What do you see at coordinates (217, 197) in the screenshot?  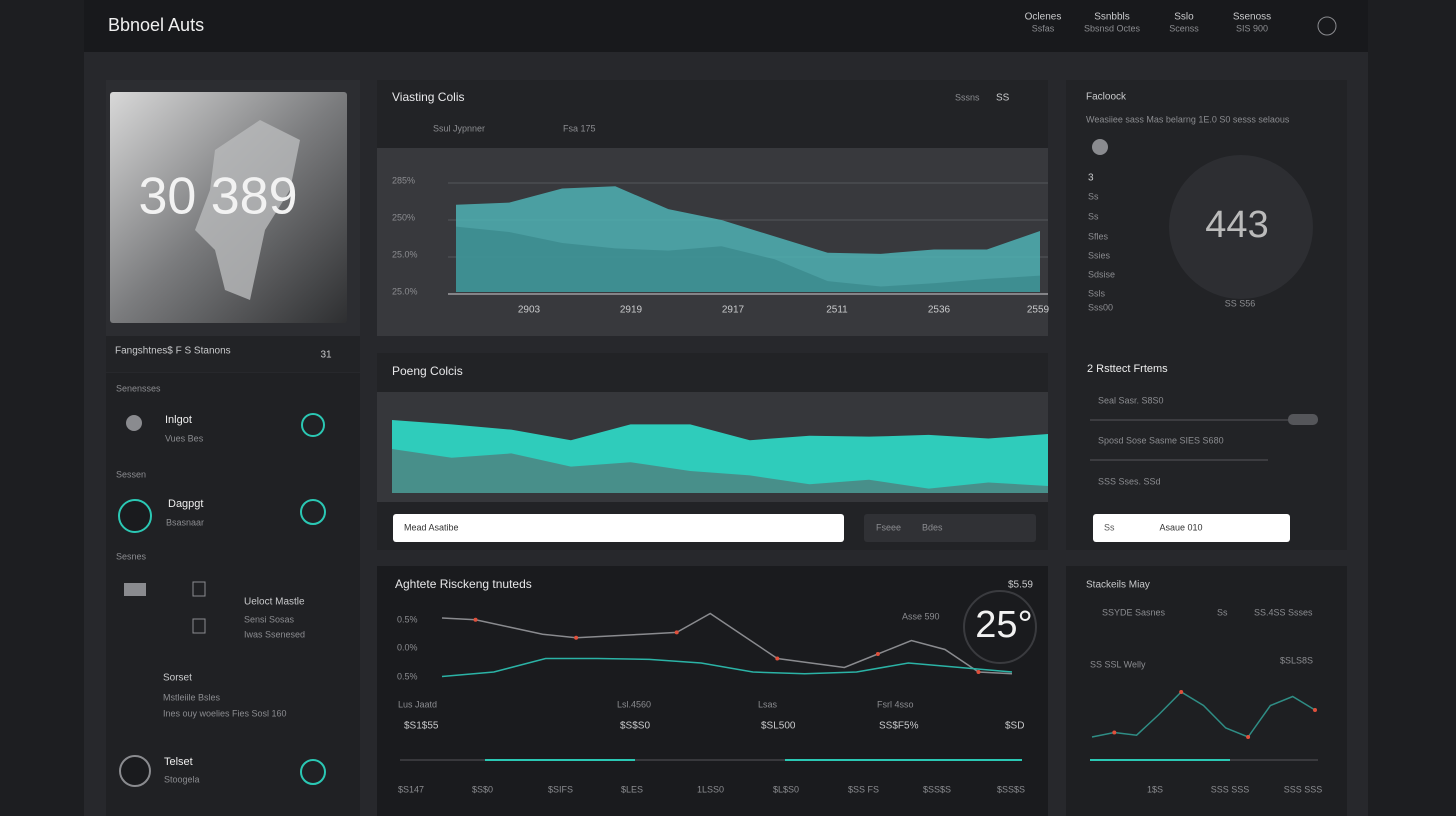 I see `image-text: 30 389` at bounding box center [217, 197].